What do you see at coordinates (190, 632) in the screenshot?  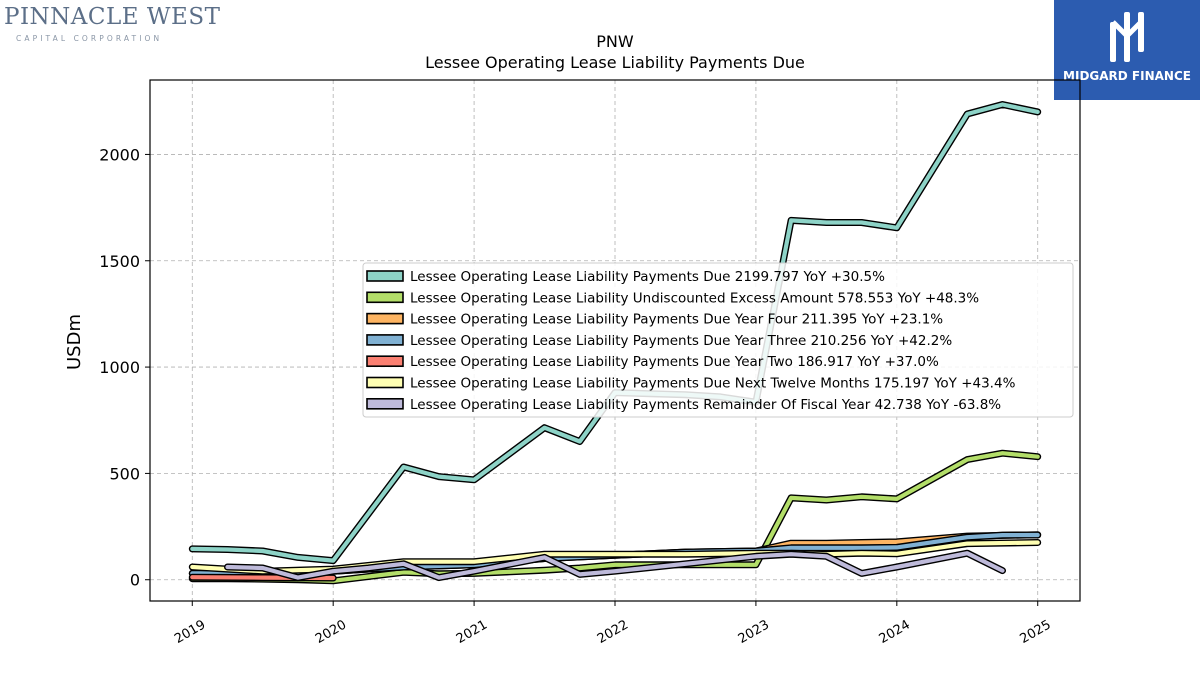 I see `x-tick-label: 2019` at bounding box center [190, 632].